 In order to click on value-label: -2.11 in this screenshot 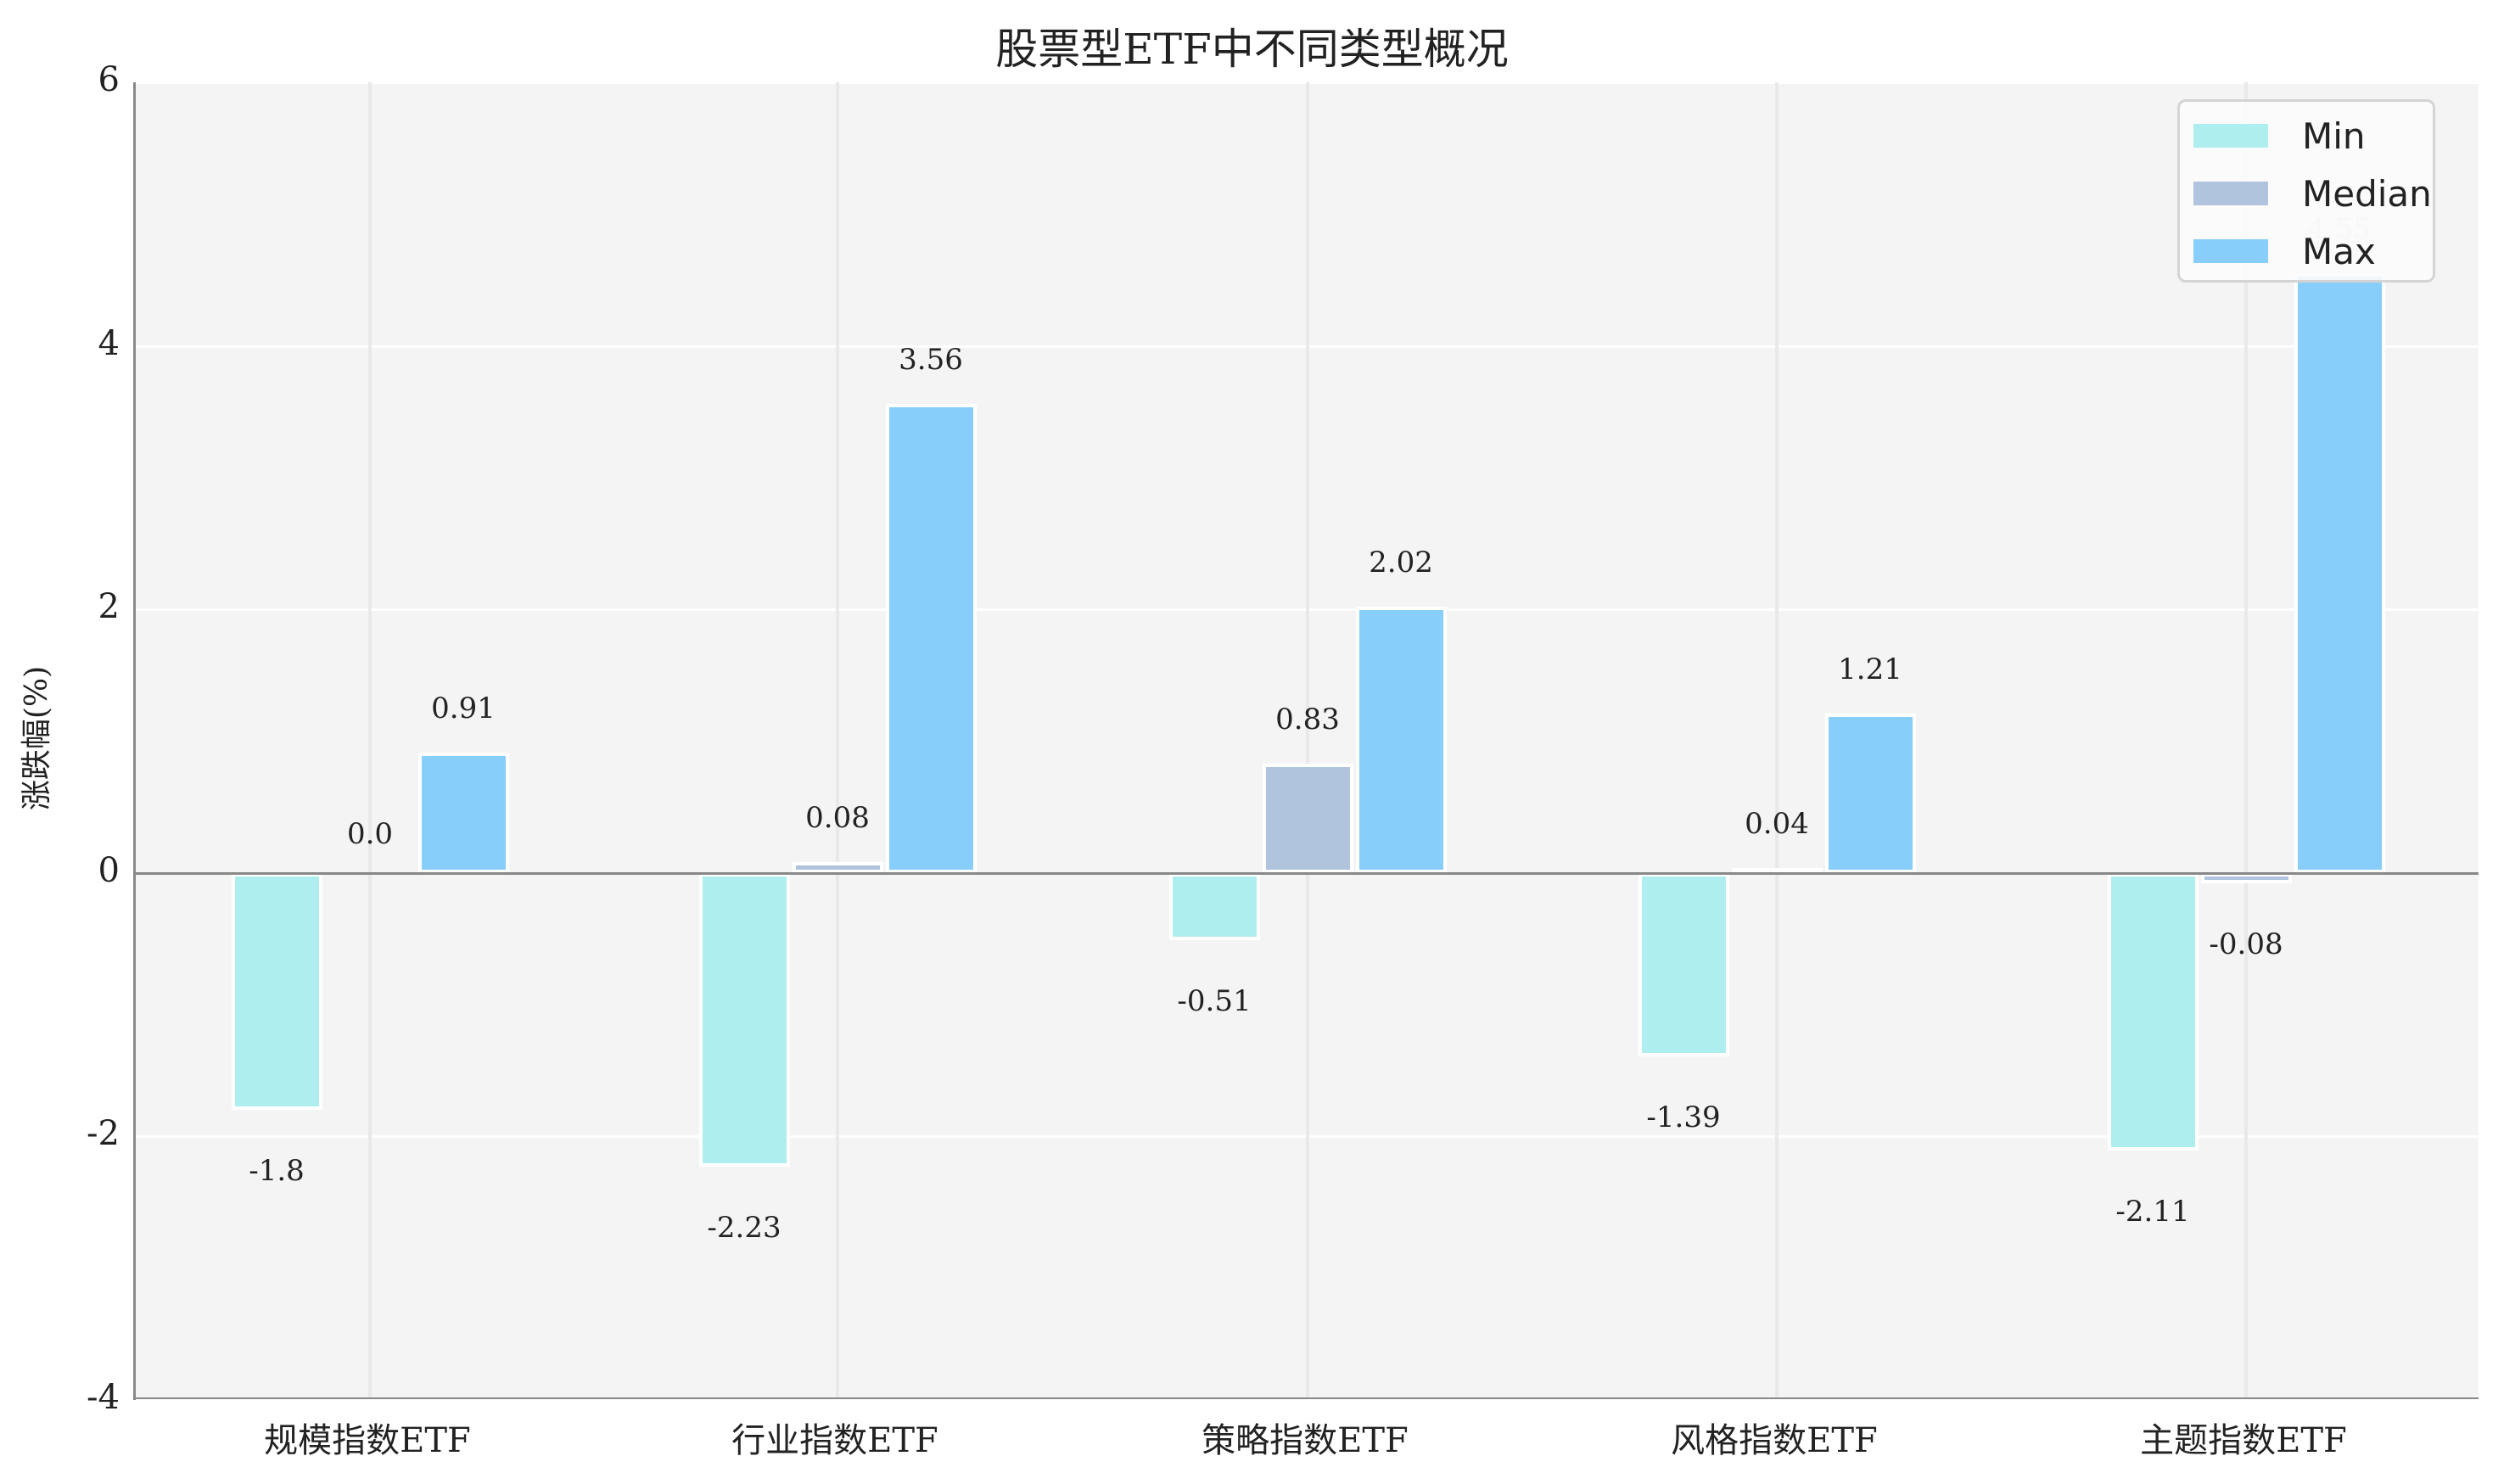, I will do `click(2152, 1212)`.